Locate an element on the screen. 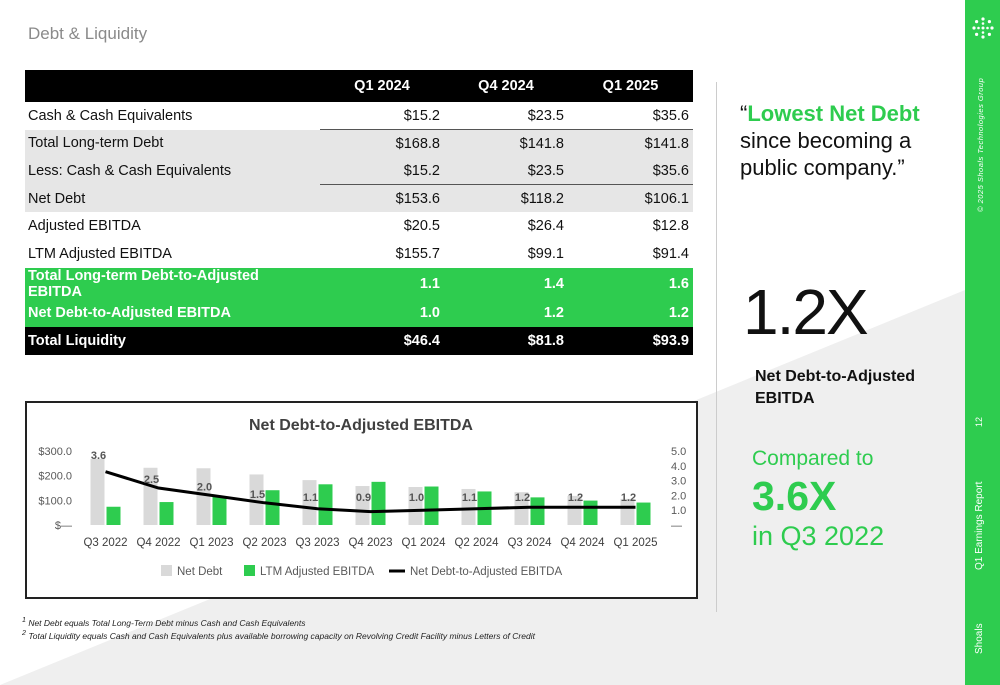 Image resolution: width=1000 pixels, height=685 pixels. cell-value: $91.4 is located at coordinates (630, 253).